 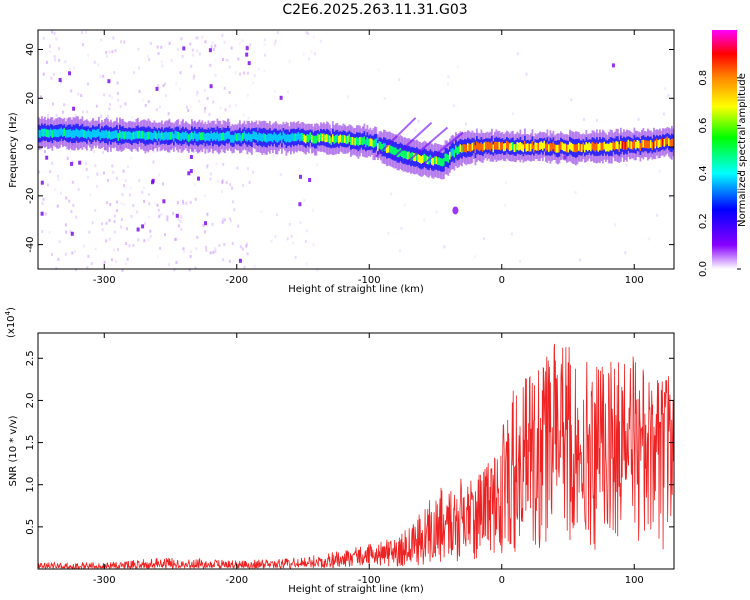 I want to click on snr-y-scale-base: (x10, so click(x=11, y=326).